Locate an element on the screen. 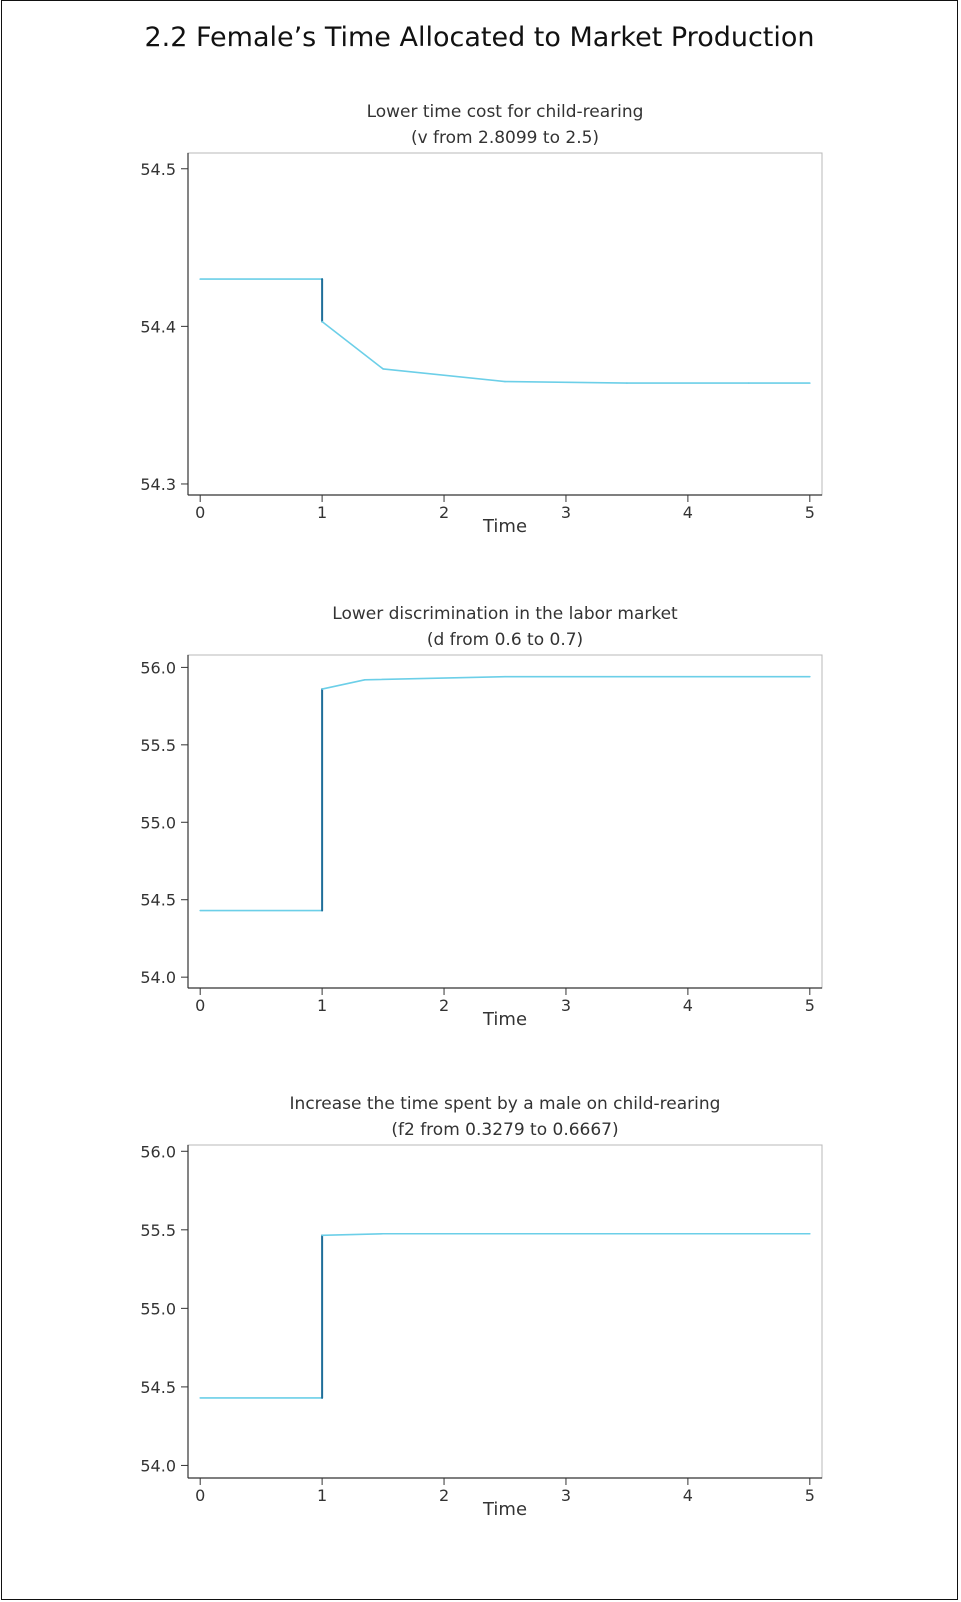 The width and height of the screenshot is (961, 1602). y-tick-label: 54.4 is located at coordinates (158, 326).